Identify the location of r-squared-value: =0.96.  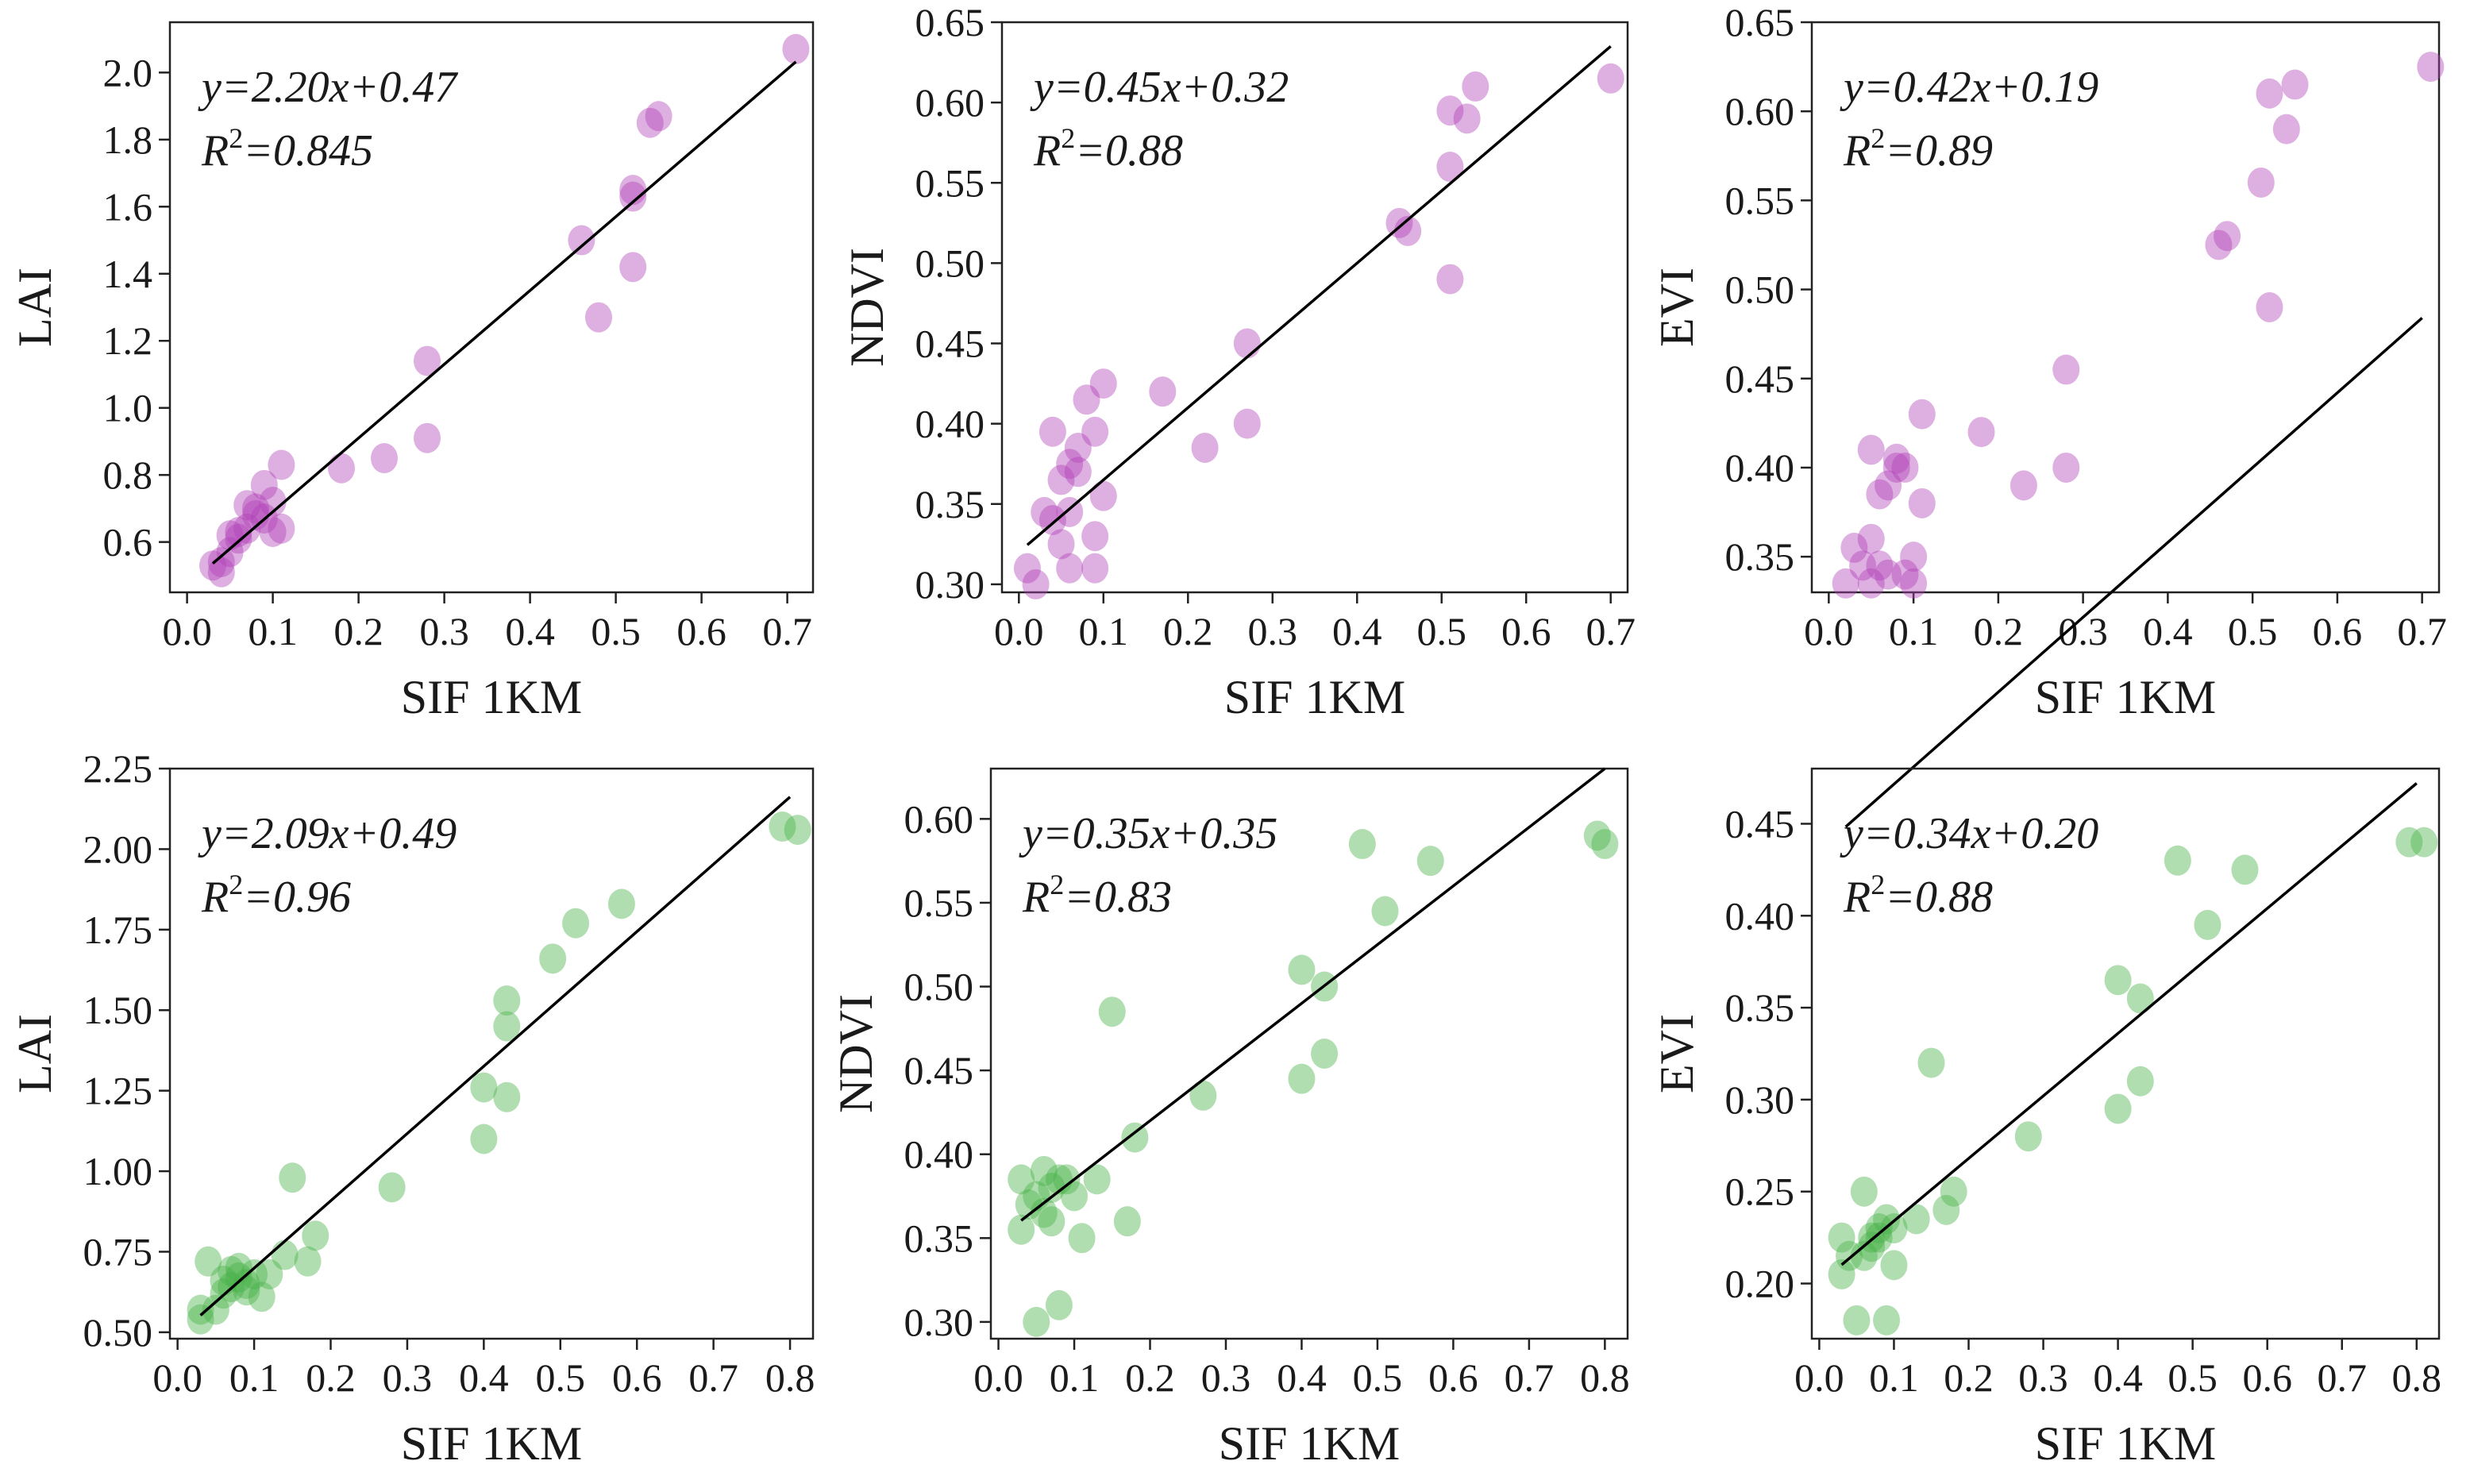
(297, 898).